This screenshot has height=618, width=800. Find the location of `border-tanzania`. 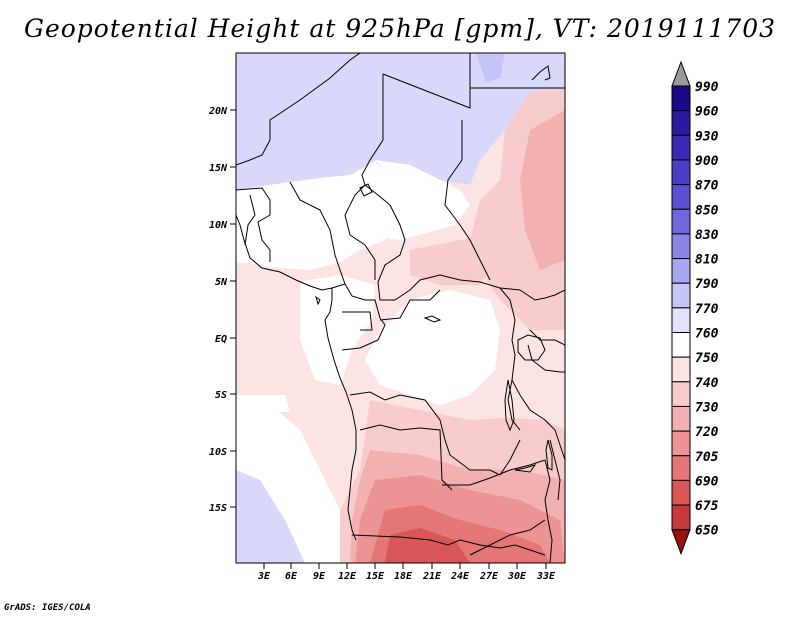

border-tanzania is located at coordinates (538, 420).